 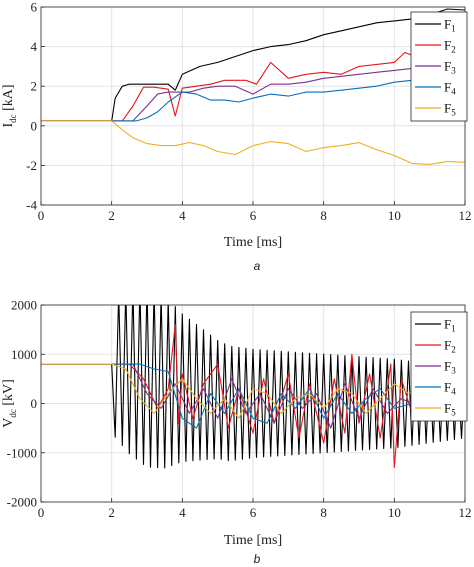 What do you see at coordinates (24, 305) in the screenshot?
I see `y-tick-label: 2000` at bounding box center [24, 305].